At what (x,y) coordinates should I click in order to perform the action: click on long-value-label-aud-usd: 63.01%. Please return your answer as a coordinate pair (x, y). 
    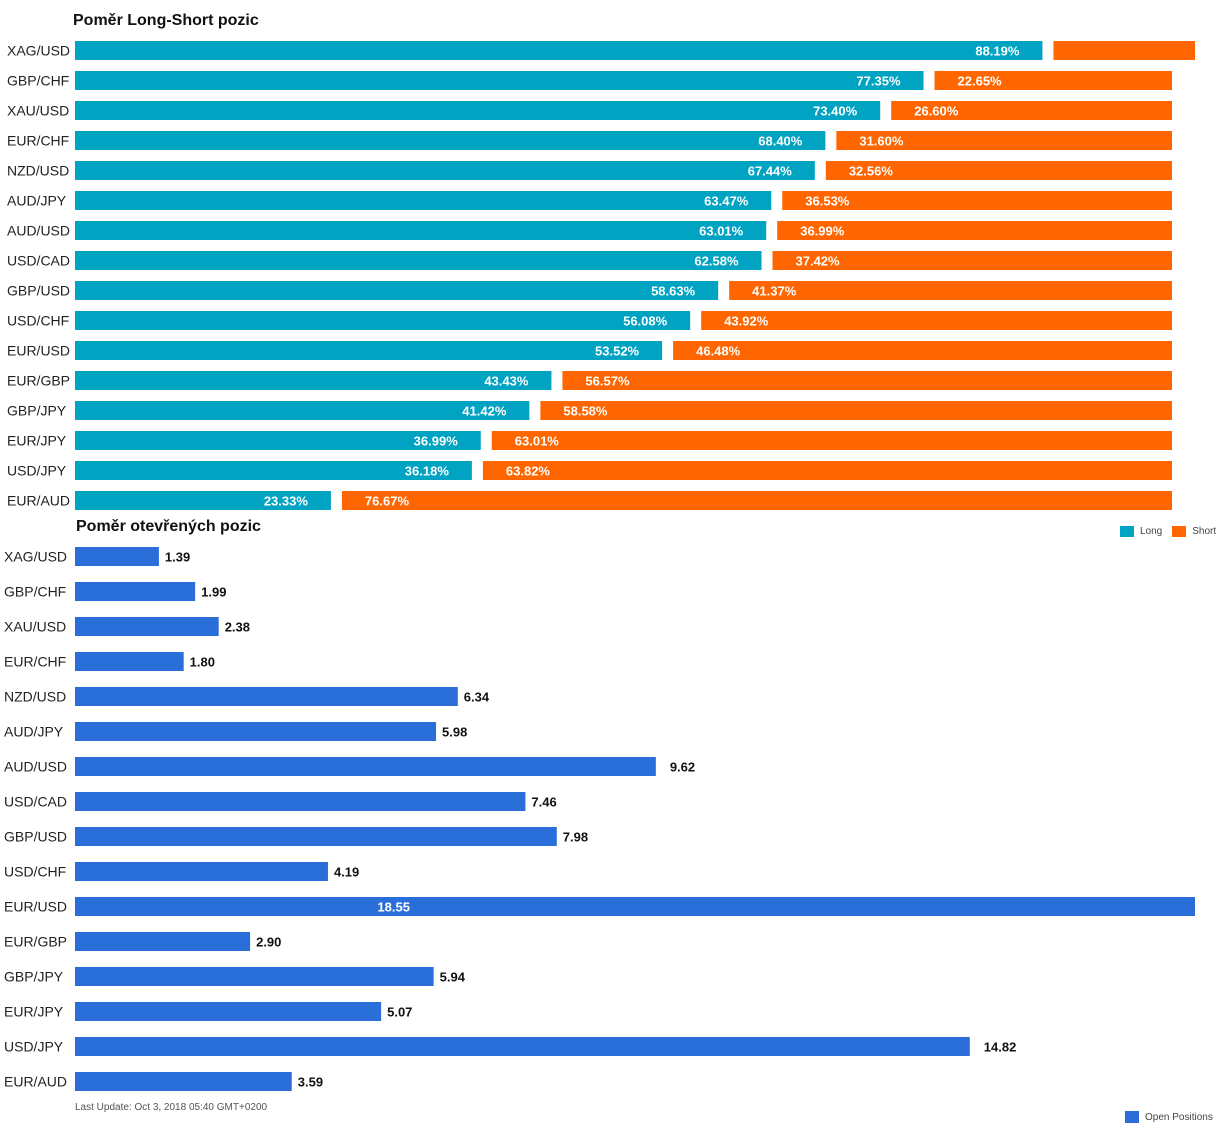
    Looking at the image, I should click on (721, 231).